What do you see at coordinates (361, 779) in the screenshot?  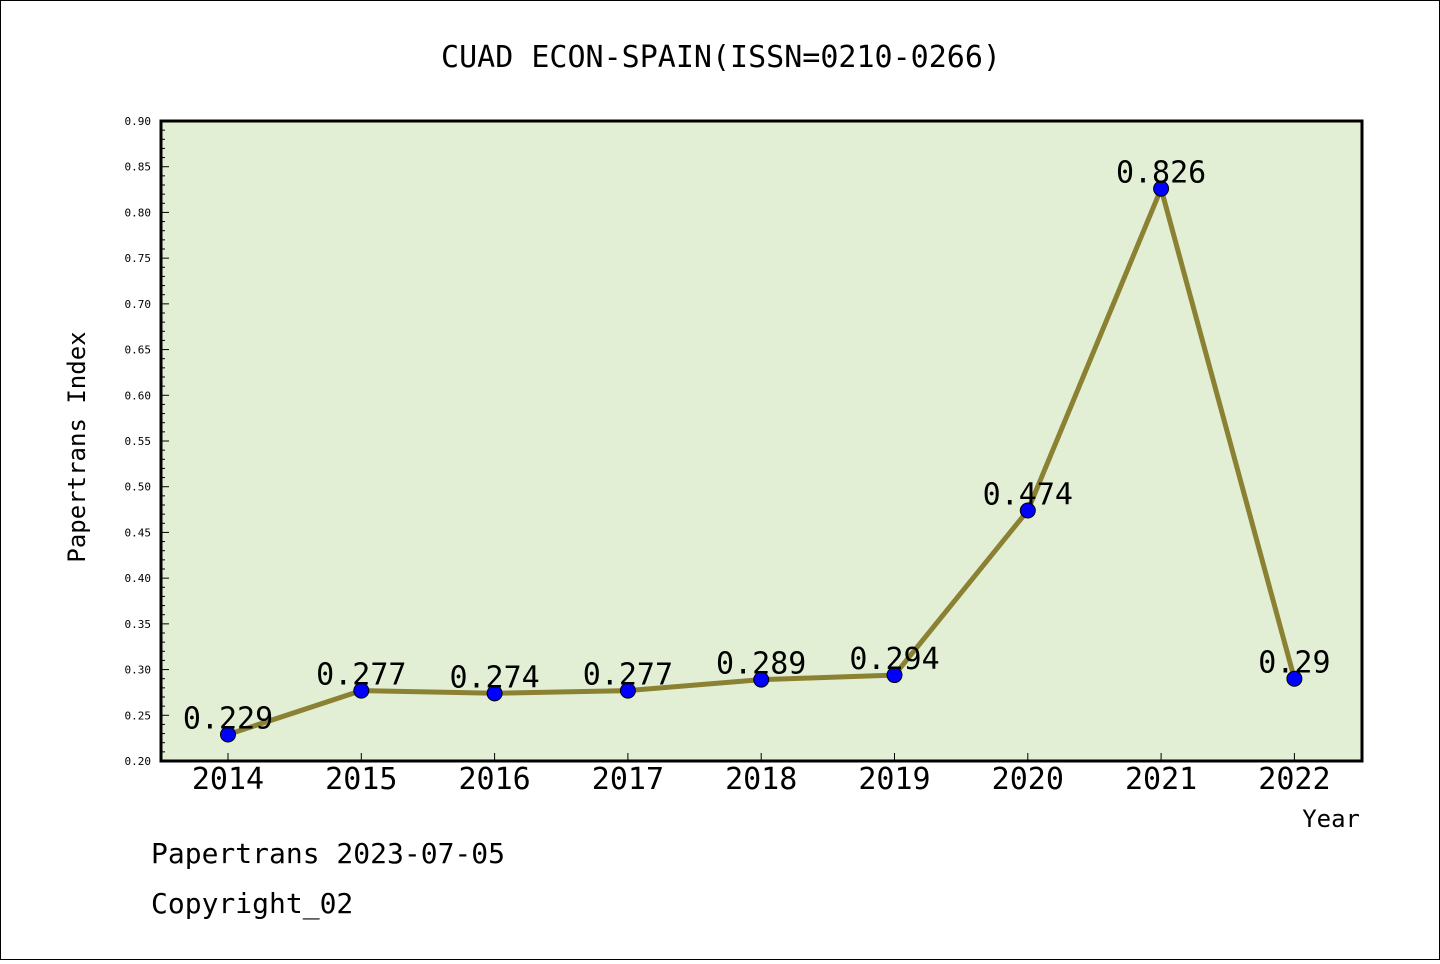 I see `x-tick-label: 2015` at bounding box center [361, 779].